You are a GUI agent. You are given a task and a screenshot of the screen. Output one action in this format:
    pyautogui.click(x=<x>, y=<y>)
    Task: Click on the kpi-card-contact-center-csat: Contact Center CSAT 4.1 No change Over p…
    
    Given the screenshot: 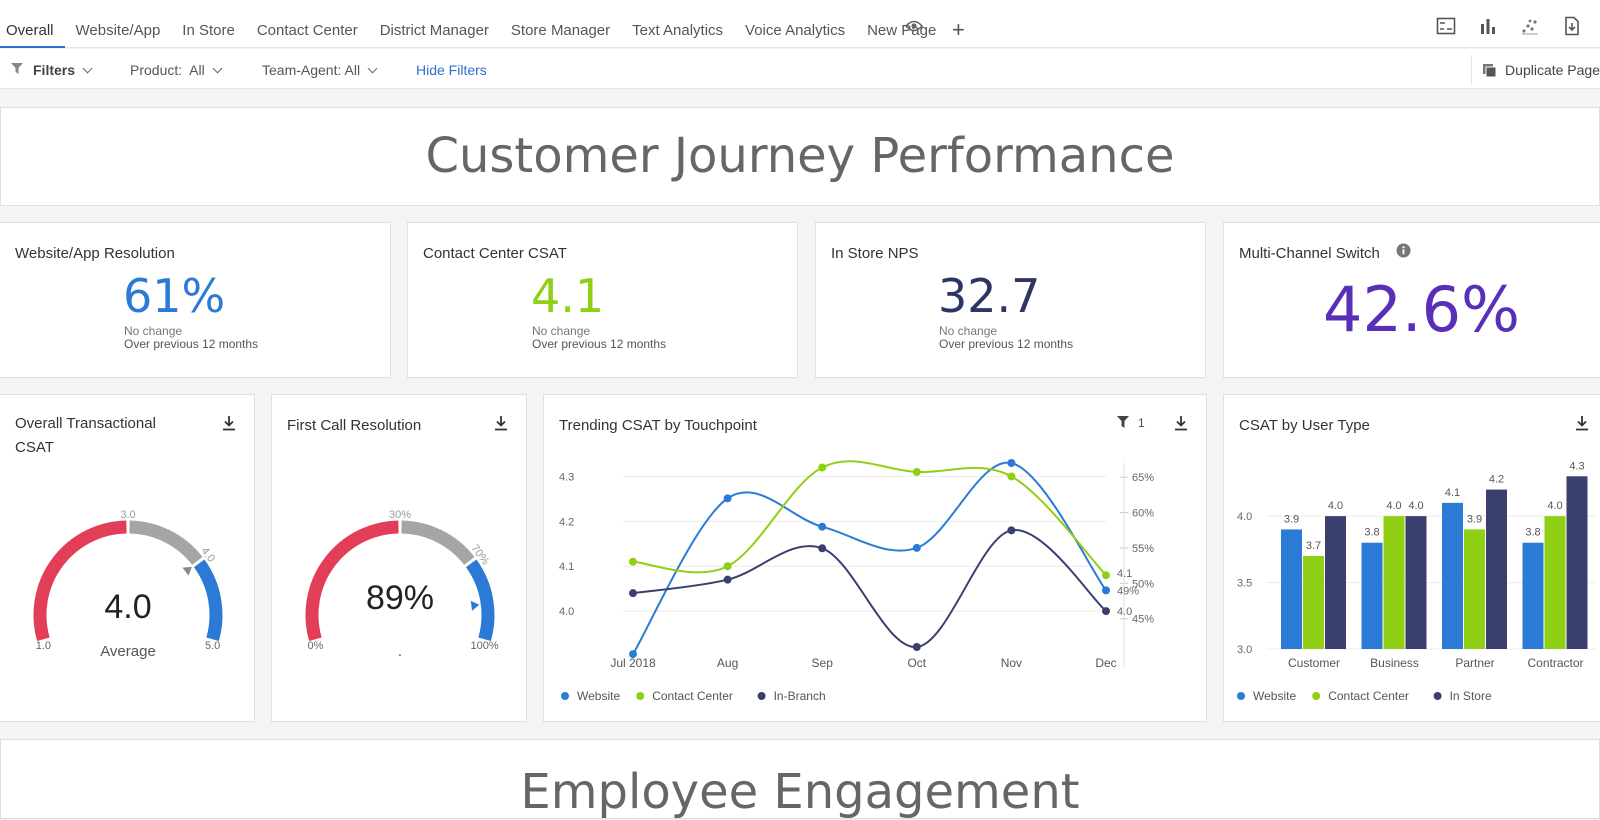 What is the action you would take?
    pyautogui.click(x=602, y=300)
    